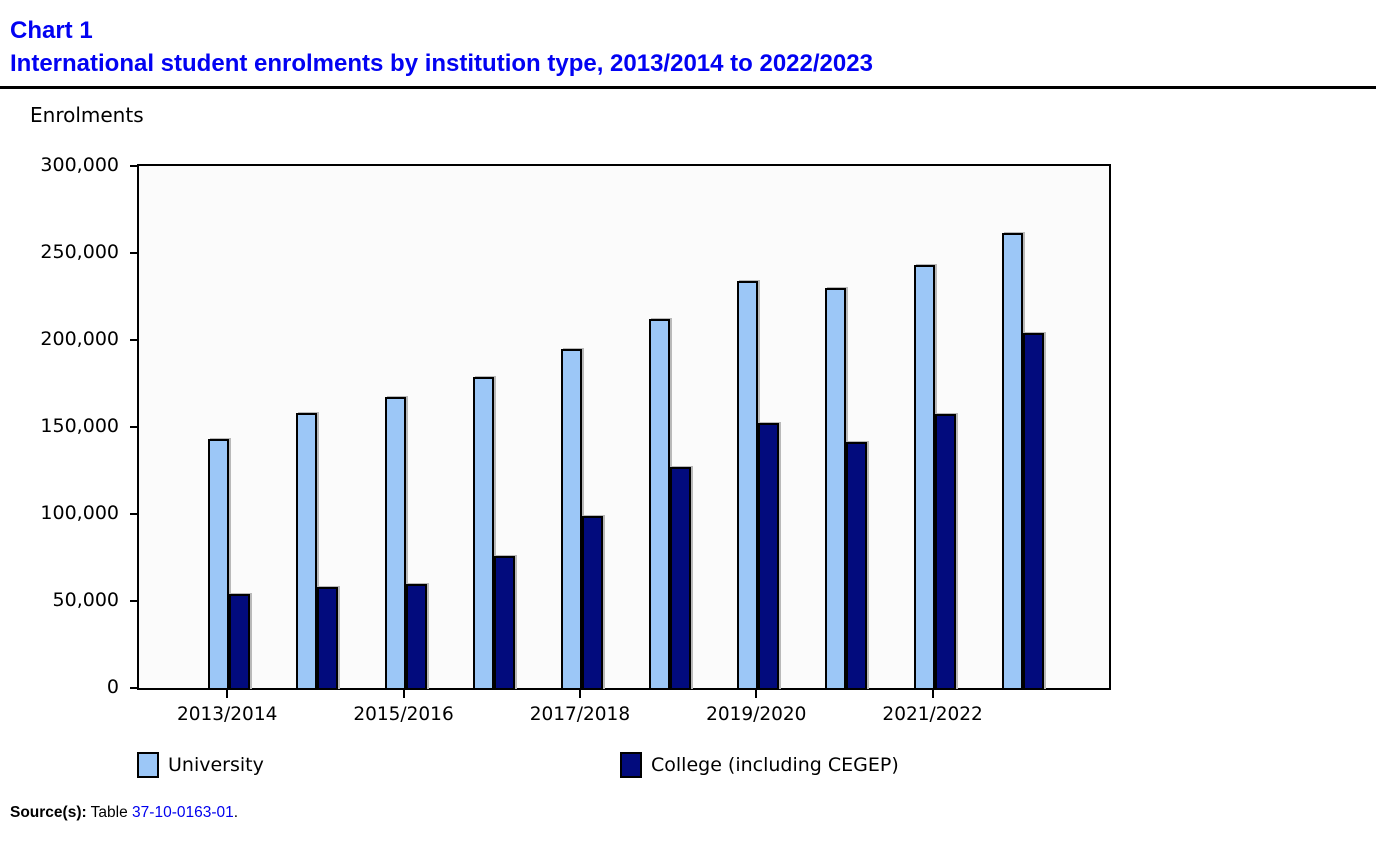  Describe the element at coordinates (219, 564) in the screenshot. I see `bar-university-2013-2014` at that location.